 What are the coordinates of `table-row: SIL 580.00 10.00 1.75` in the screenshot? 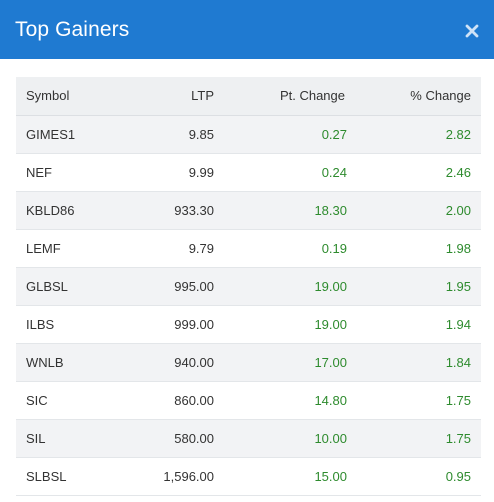 It's located at (248, 438).